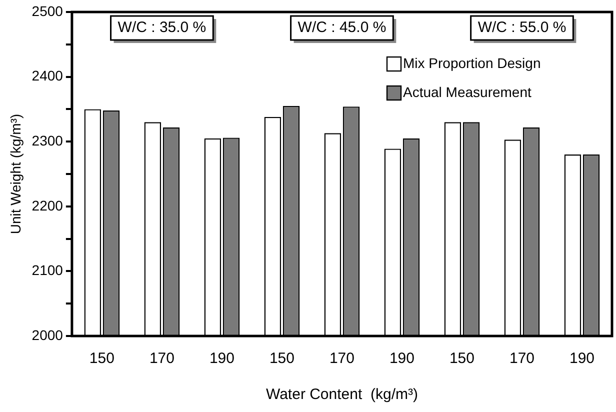 The height and width of the screenshot is (412, 616). I want to click on y-axis-title: Unit Weight (kg/m³), so click(15, 174).